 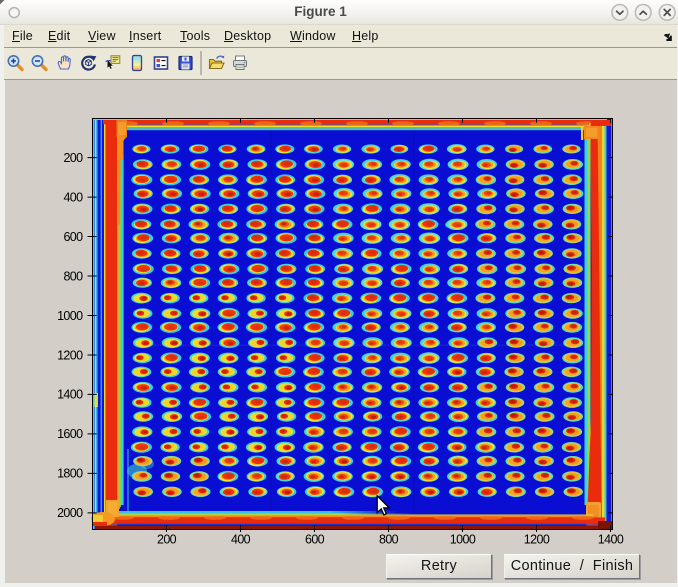 What do you see at coordinates (70, 513) in the screenshot?
I see `svg-text: 2000` at bounding box center [70, 513].